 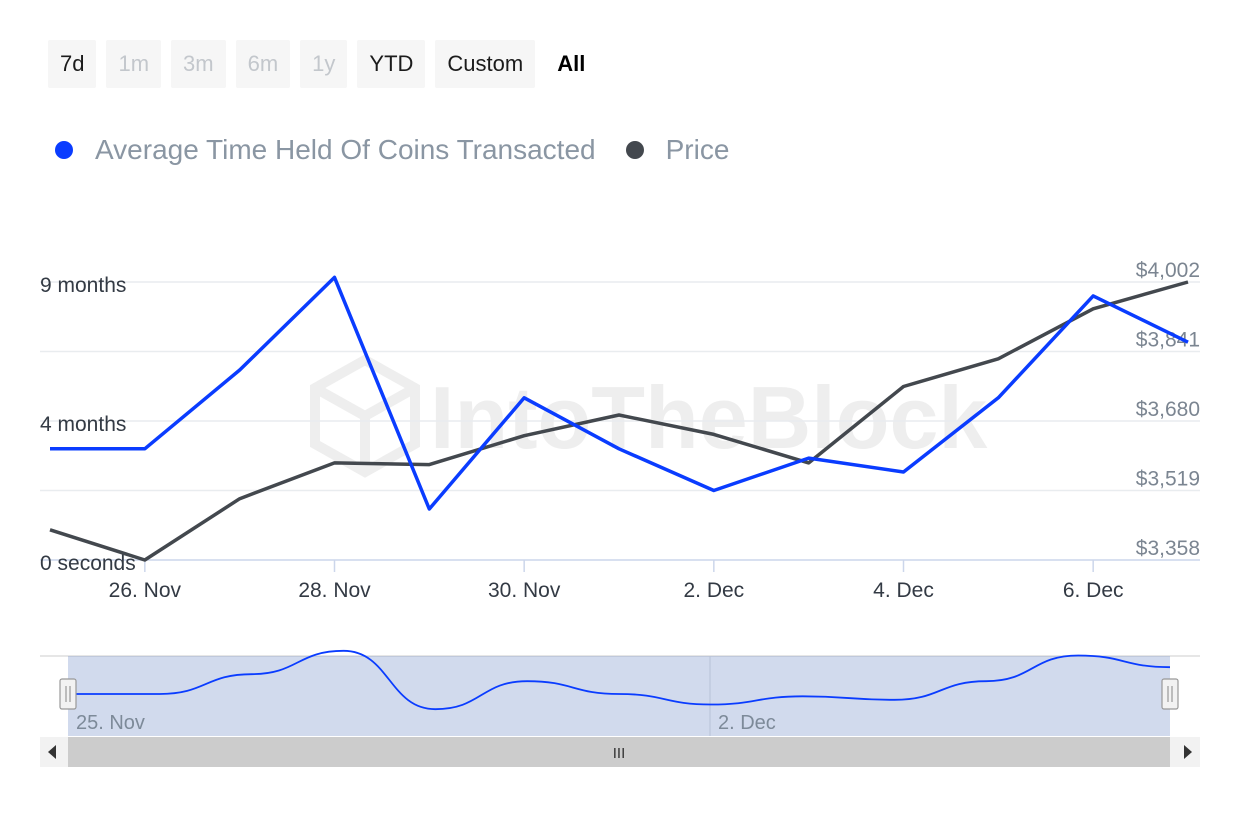 I want to click on scroll-right-arrow-icon, so click(x=1188, y=752).